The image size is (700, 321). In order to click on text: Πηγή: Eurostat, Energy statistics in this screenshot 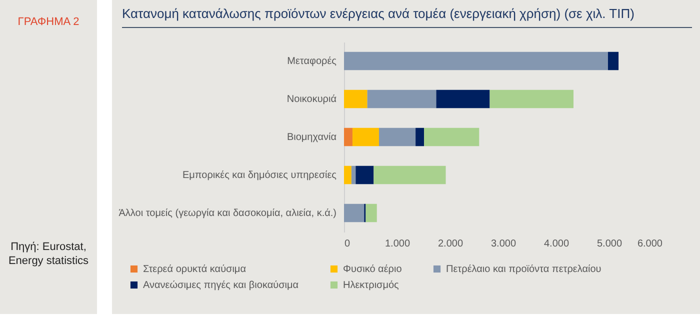, I will do `click(48, 254)`.